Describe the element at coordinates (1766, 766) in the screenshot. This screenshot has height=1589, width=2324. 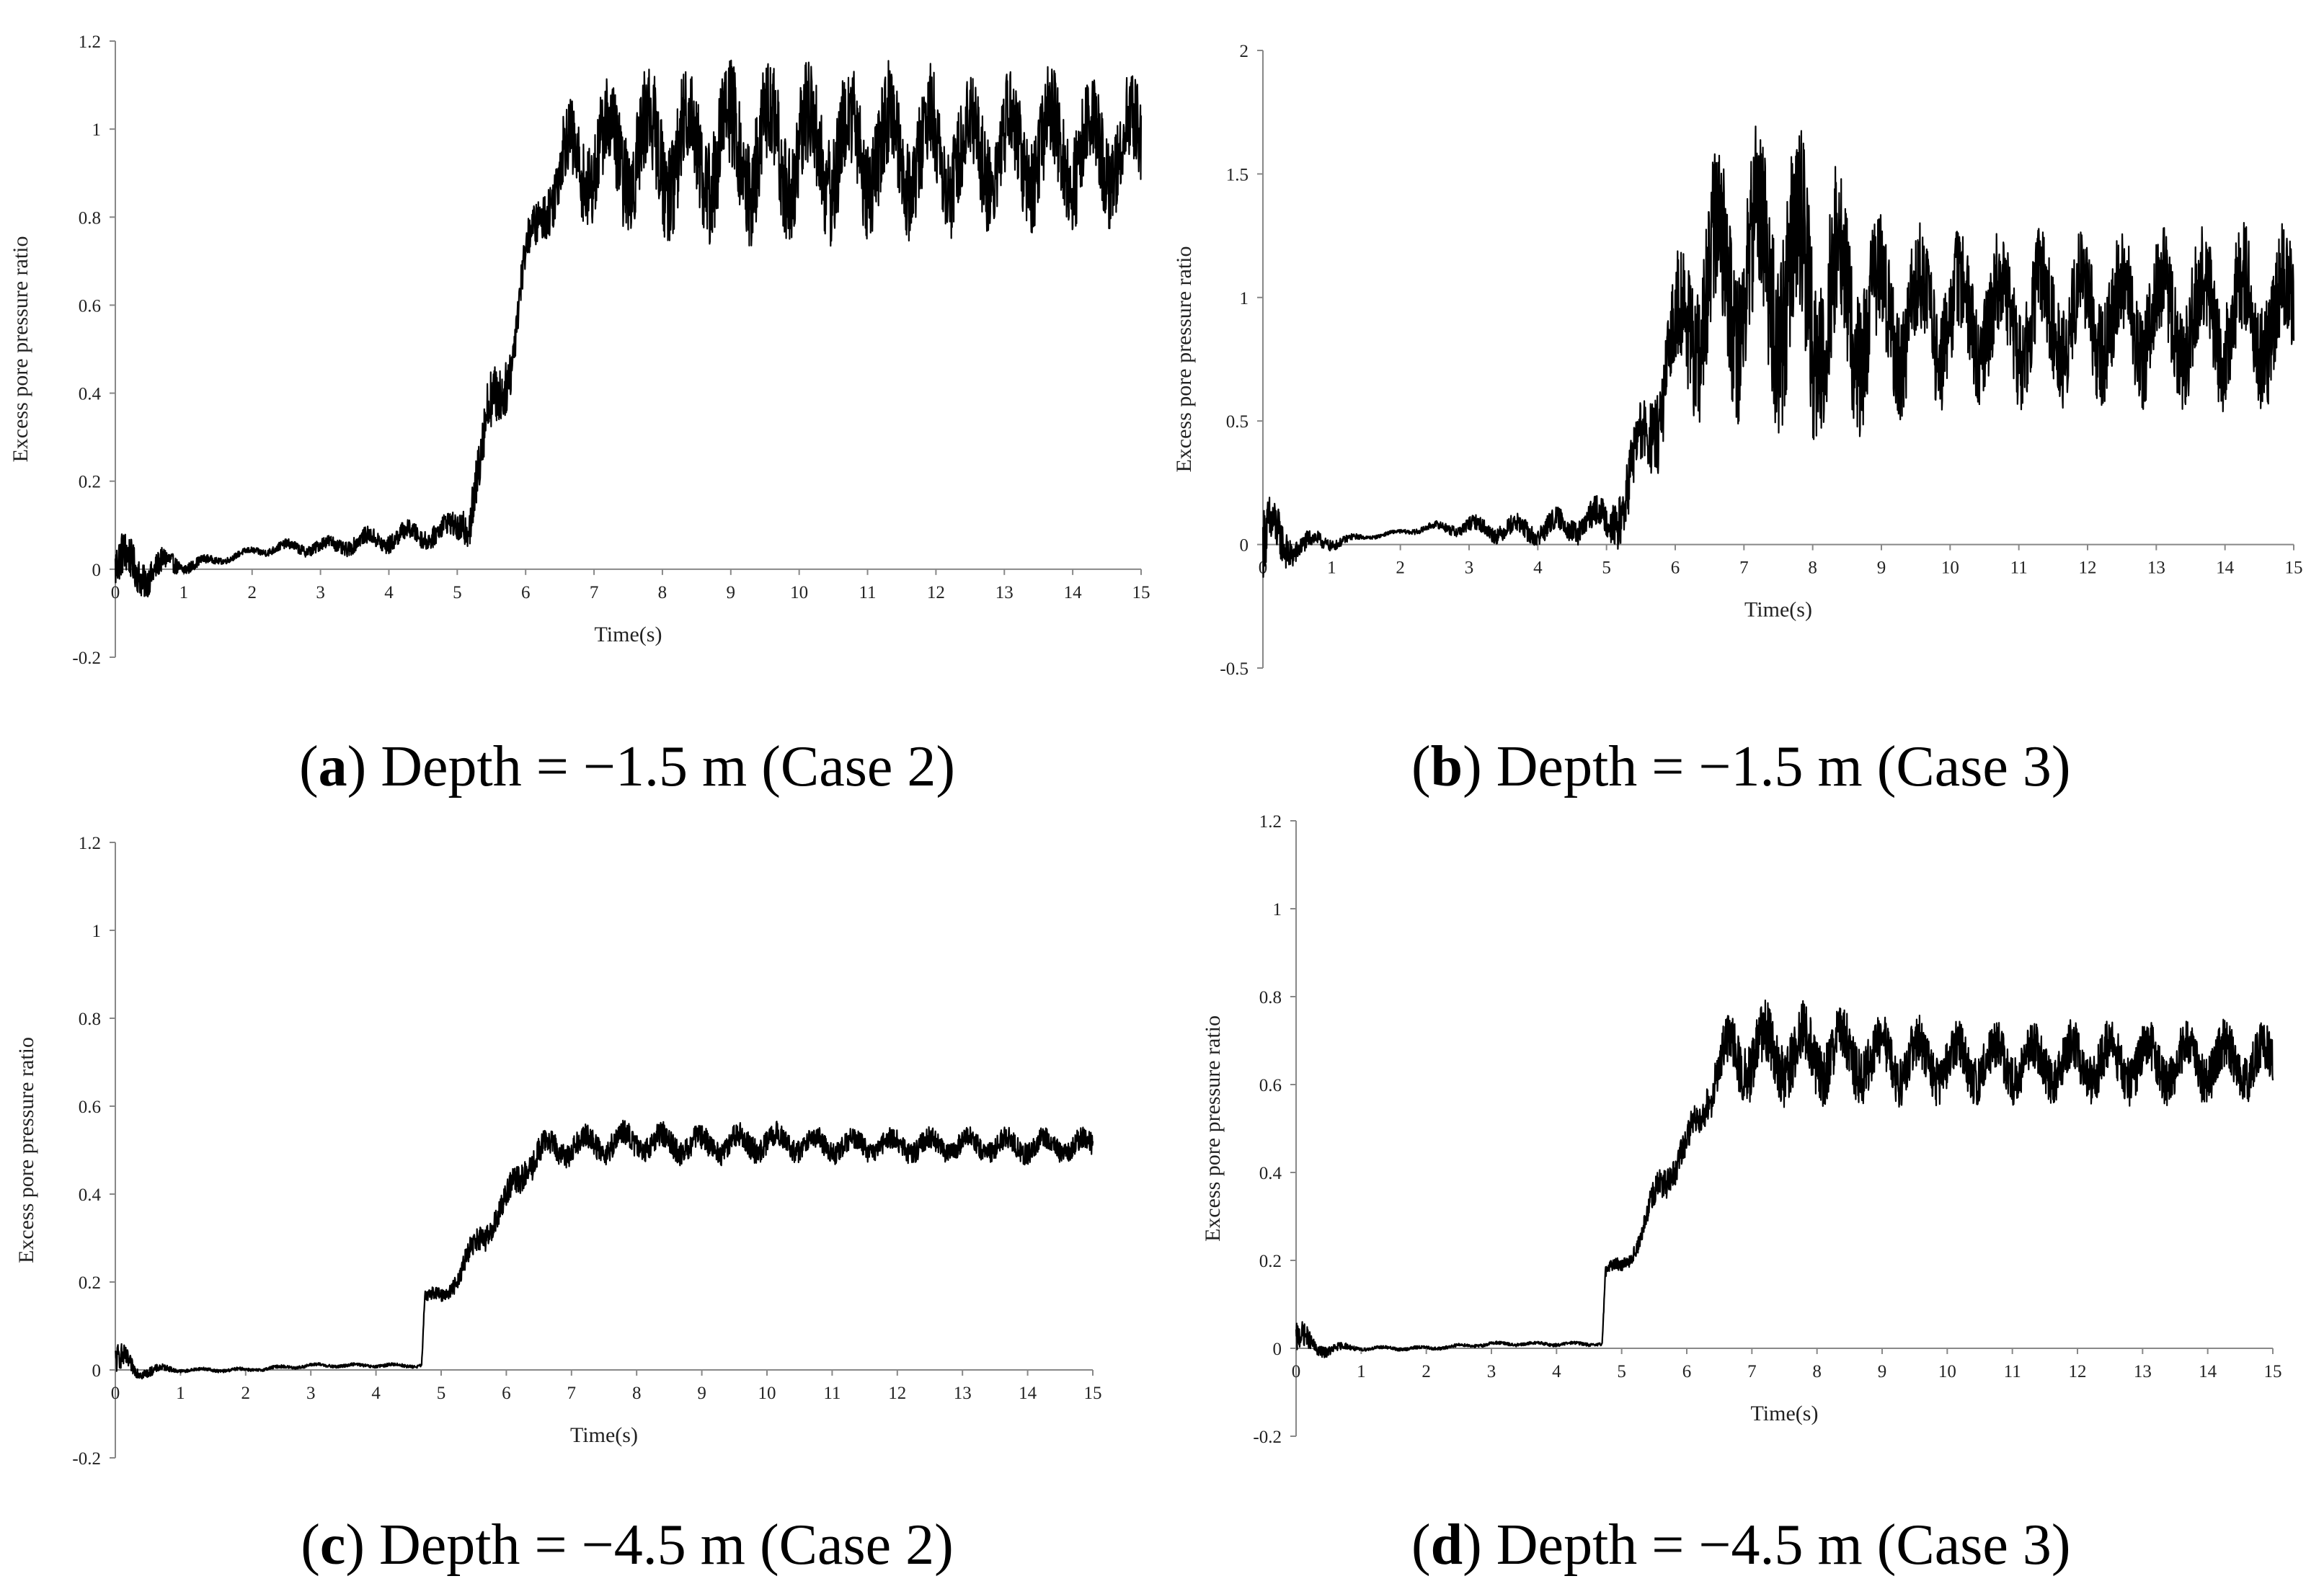
I see `caption-text: ) Depth = −1.5 m (Case 3)` at that location.